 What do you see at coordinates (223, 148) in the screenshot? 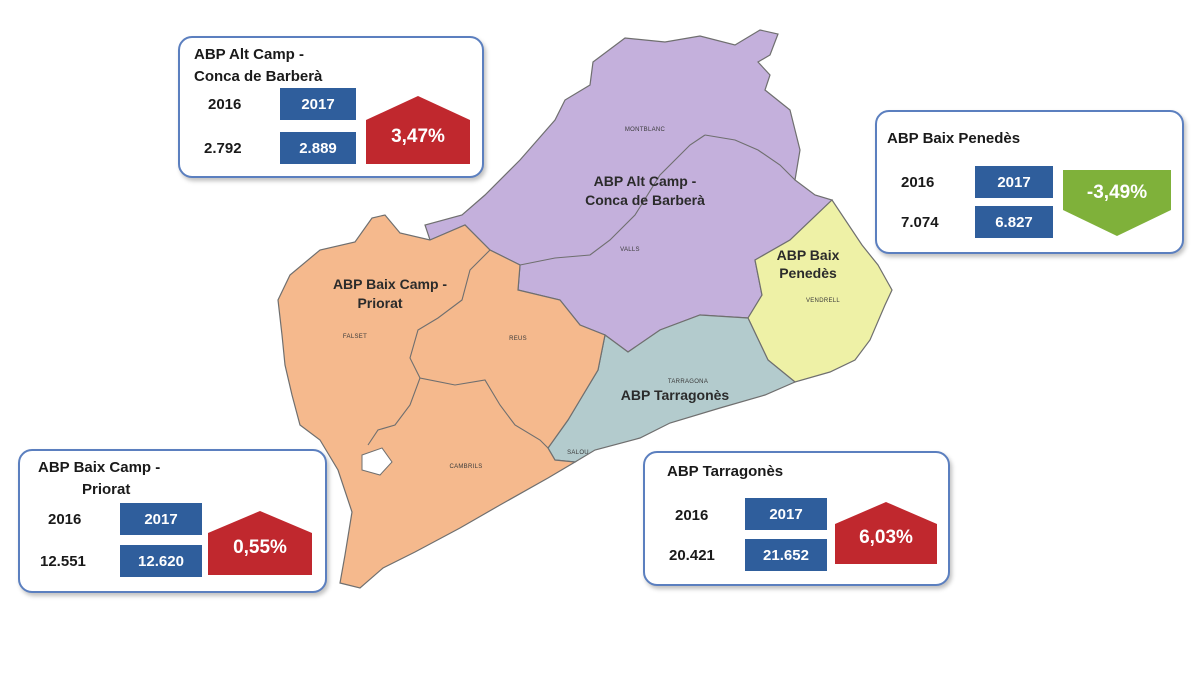
I see `value-2016: 2.792` at bounding box center [223, 148].